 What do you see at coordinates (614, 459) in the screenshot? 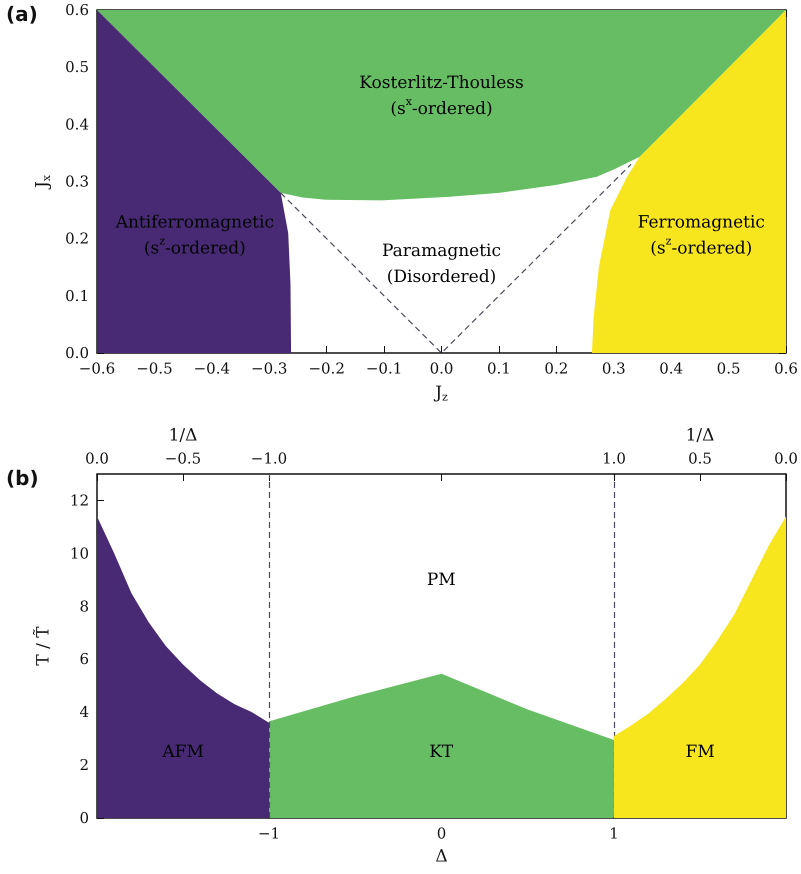
I see `x-tick-label: 1.0` at bounding box center [614, 459].